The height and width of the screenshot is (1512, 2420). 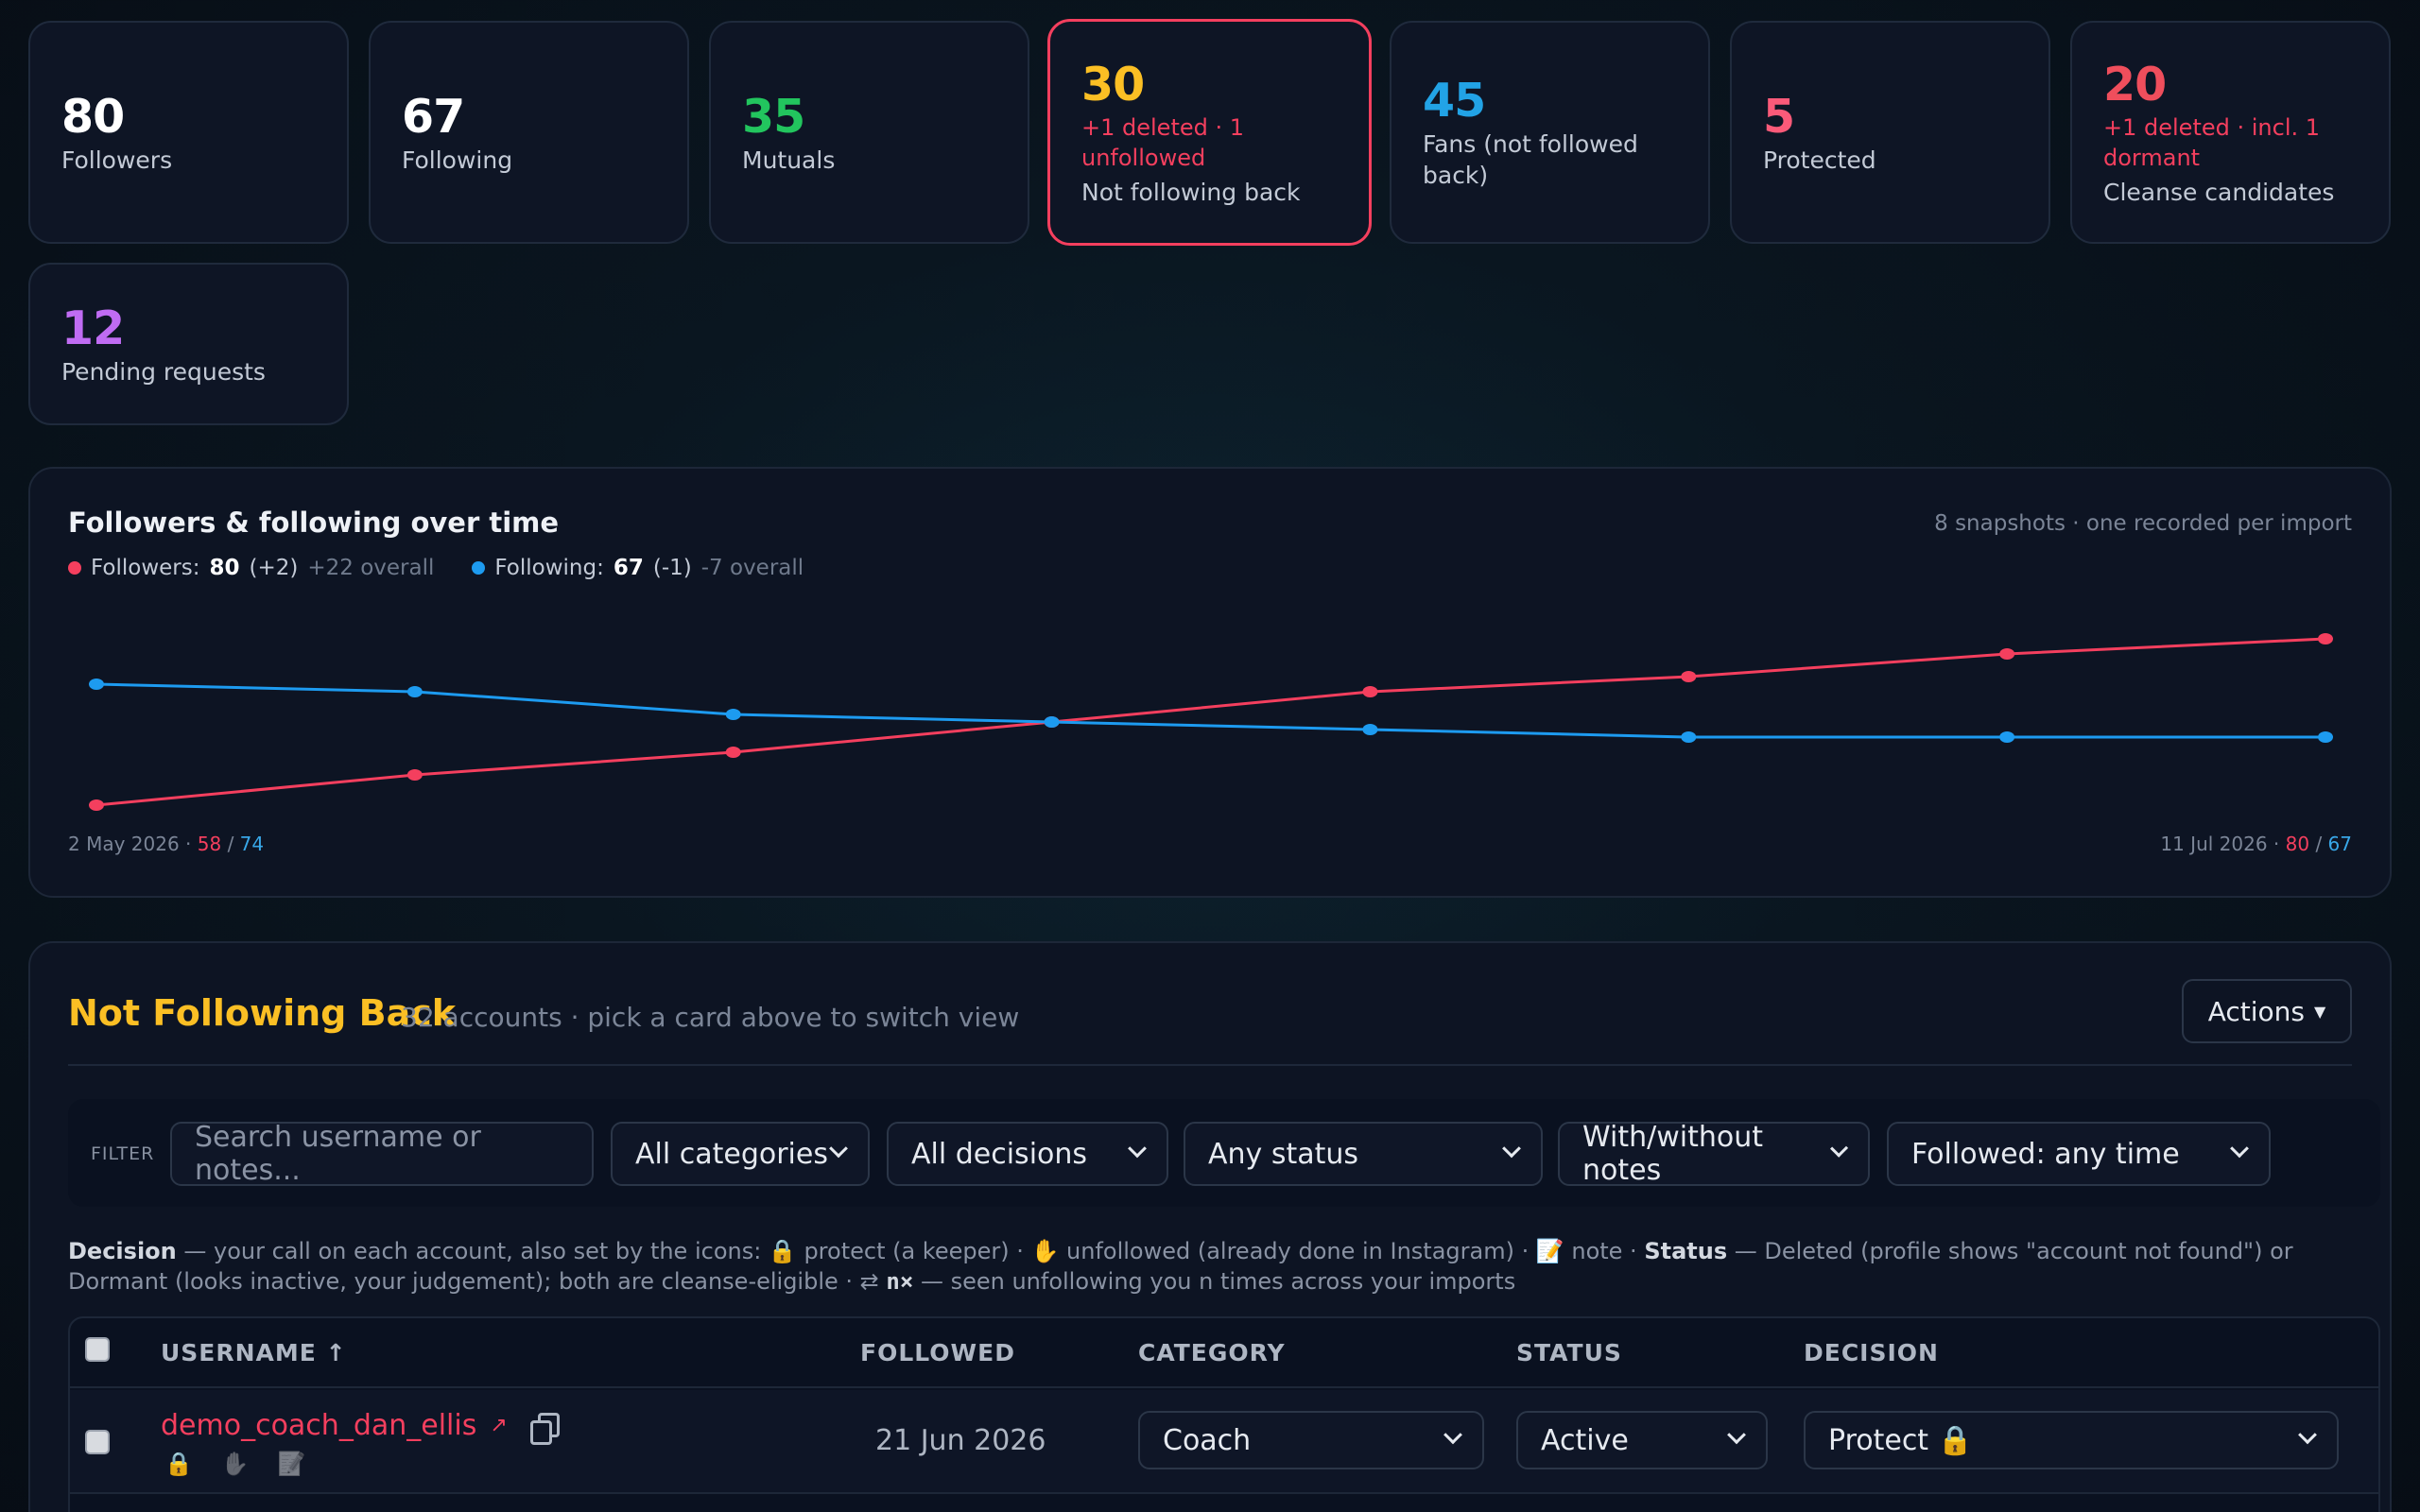 What do you see at coordinates (433, 116) in the screenshot?
I see `stat-value: 67` at bounding box center [433, 116].